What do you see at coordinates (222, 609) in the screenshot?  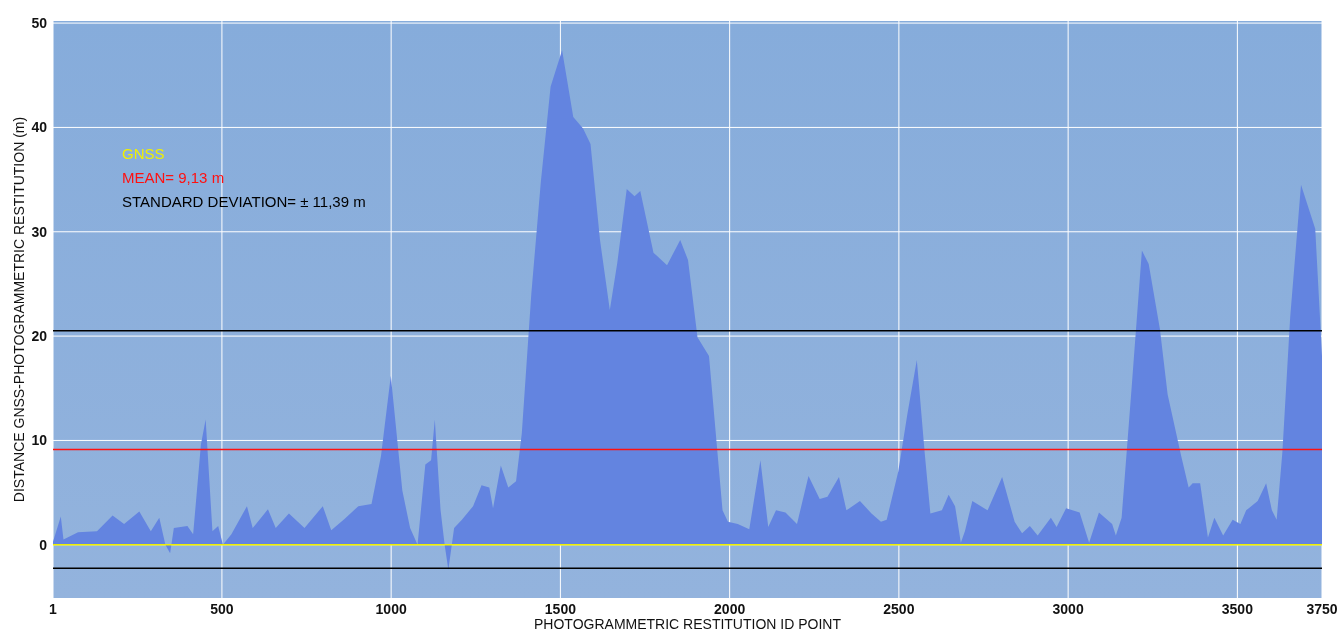 I see `x-tick-label: 500` at bounding box center [222, 609].